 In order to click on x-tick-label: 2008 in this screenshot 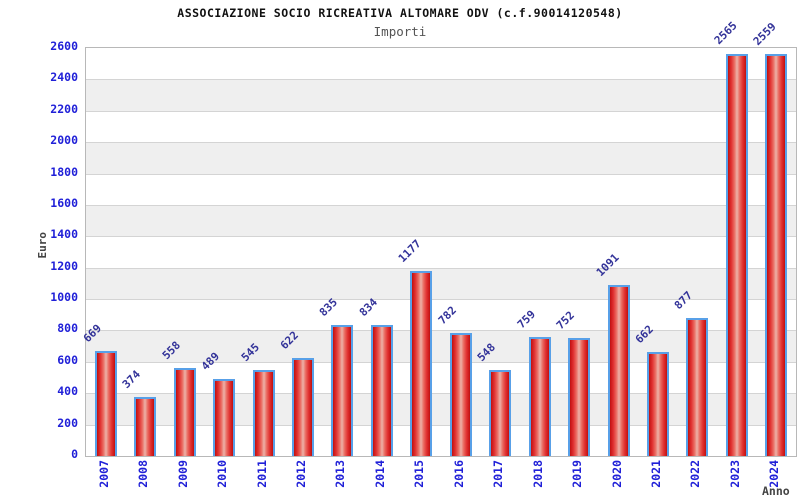, I will do `click(143, 474)`.